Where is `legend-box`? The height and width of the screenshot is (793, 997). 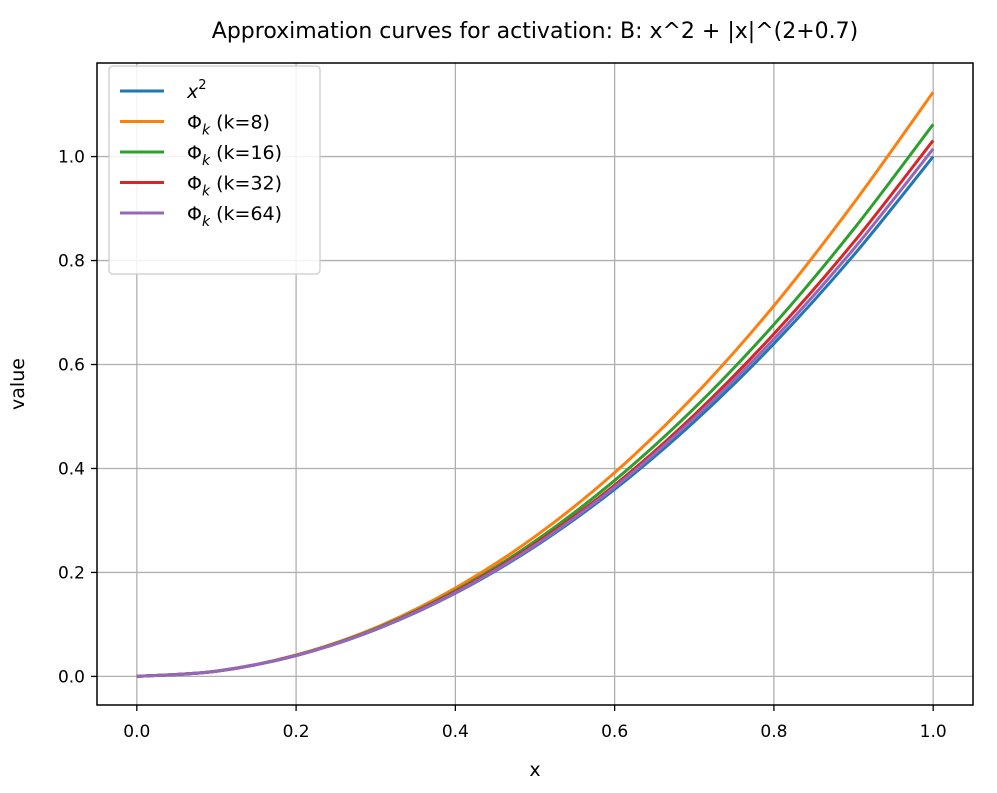 legend-box is located at coordinates (214, 170).